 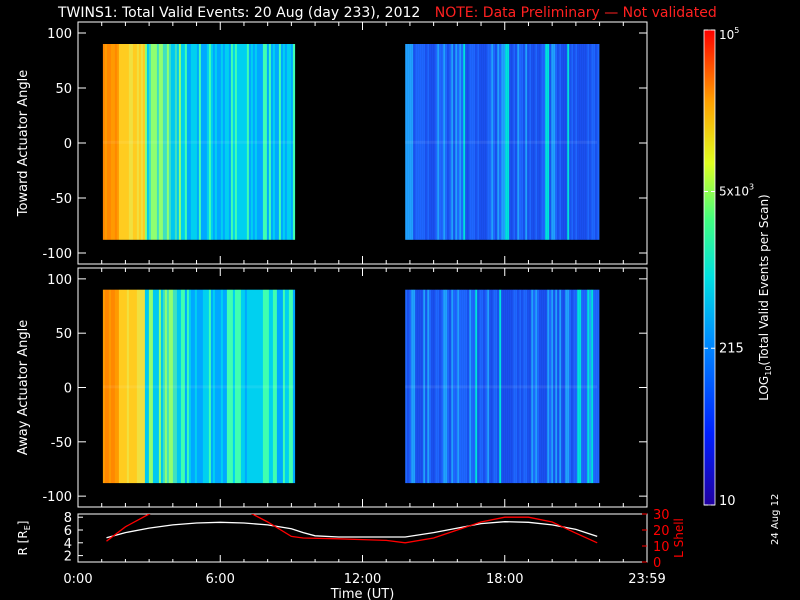 I want to click on y-tick-label: -100, so click(x=57, y=254).